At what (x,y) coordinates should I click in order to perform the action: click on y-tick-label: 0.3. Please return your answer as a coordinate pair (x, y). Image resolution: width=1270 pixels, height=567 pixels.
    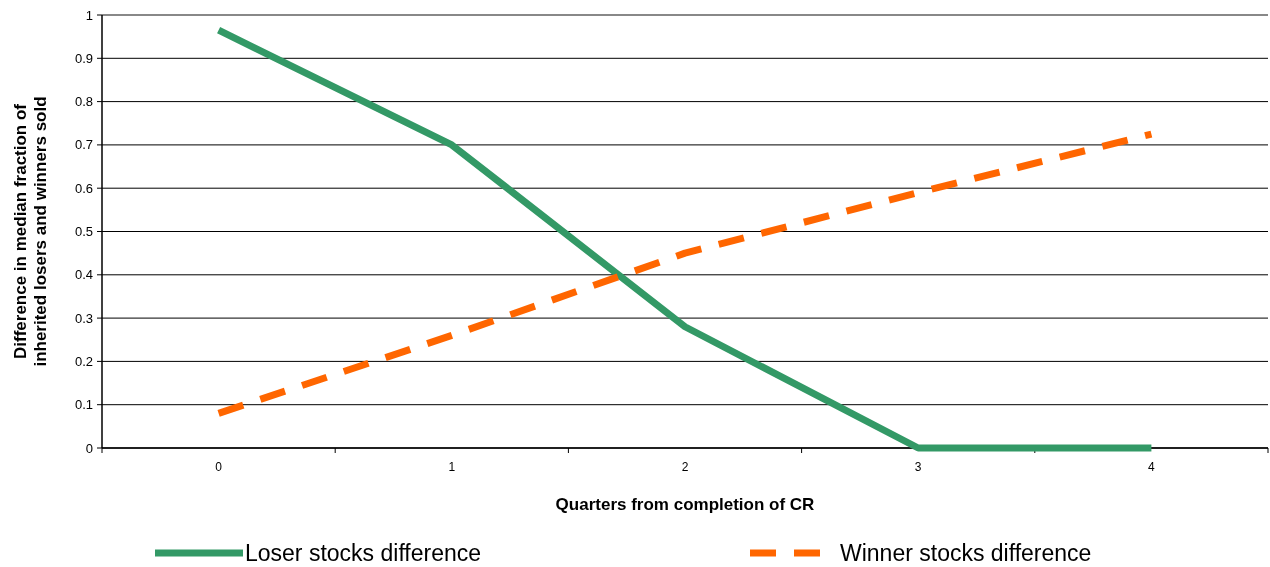
    Looking at the image, I should click on (83, 318).